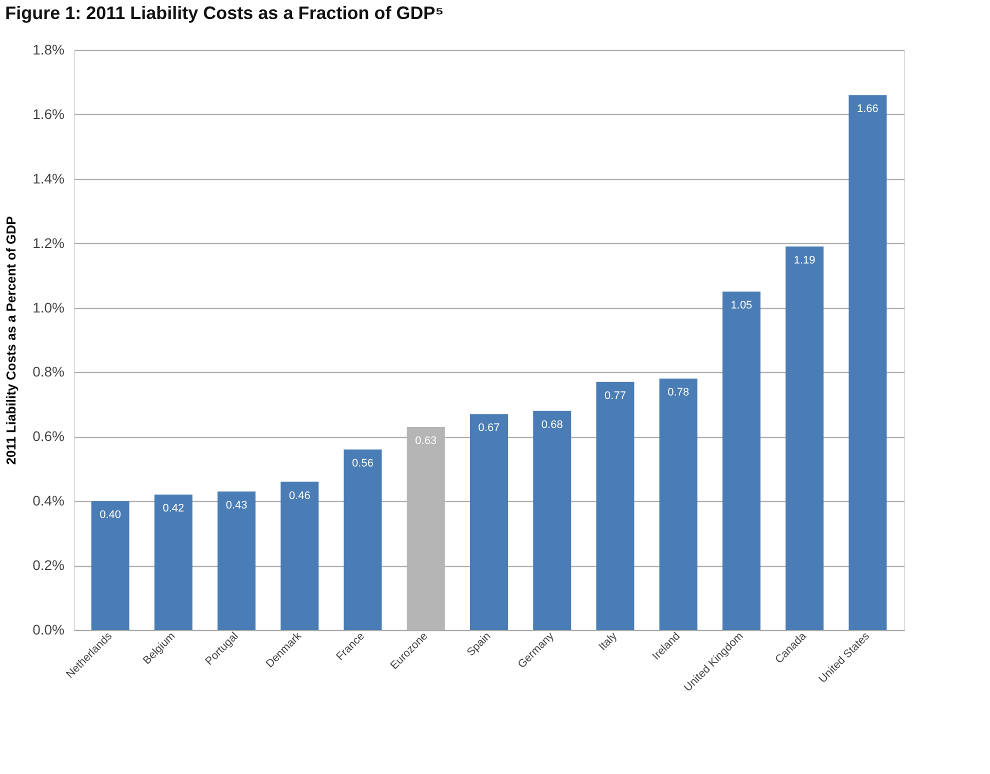 The width and height of the screenshot is (990, 774). Describe the element at coordinates (48, 436) in the screenshot. I see `y-tick-label: 0.6%` at that location.